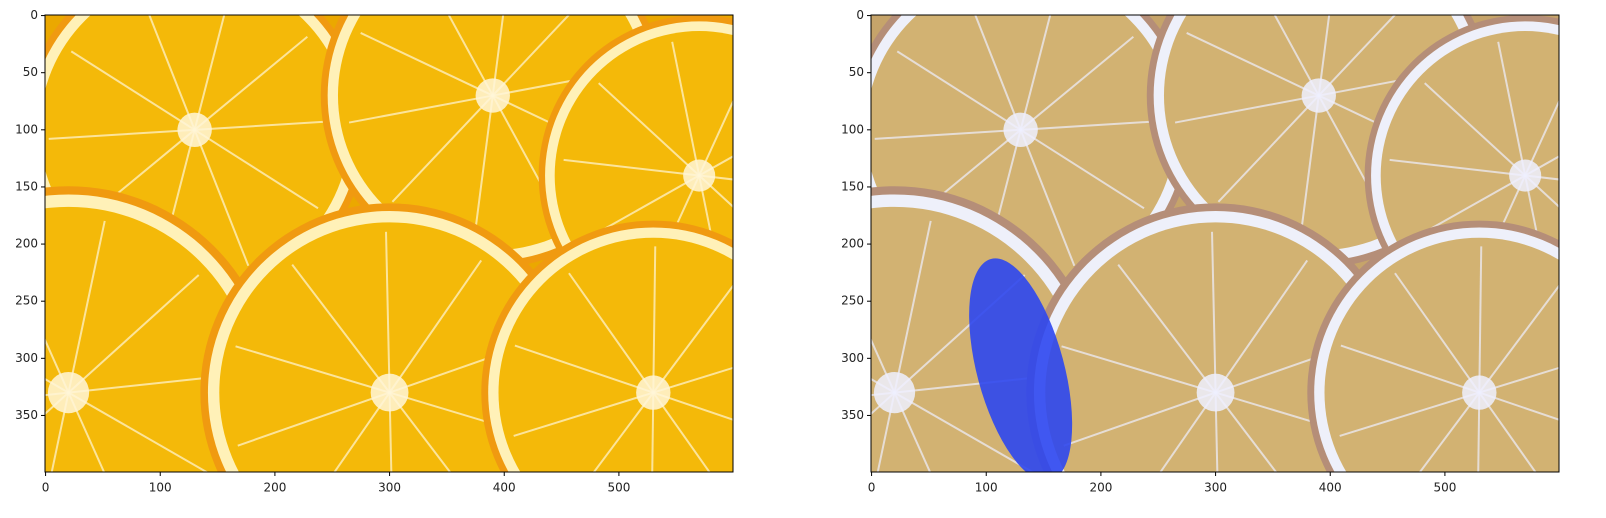 This screenshot has height=518, width=1606. What do you see at coordinates (26, 129) in the screenshot?
I see `y-tick-label: 100` at bounding box center [26, 129].